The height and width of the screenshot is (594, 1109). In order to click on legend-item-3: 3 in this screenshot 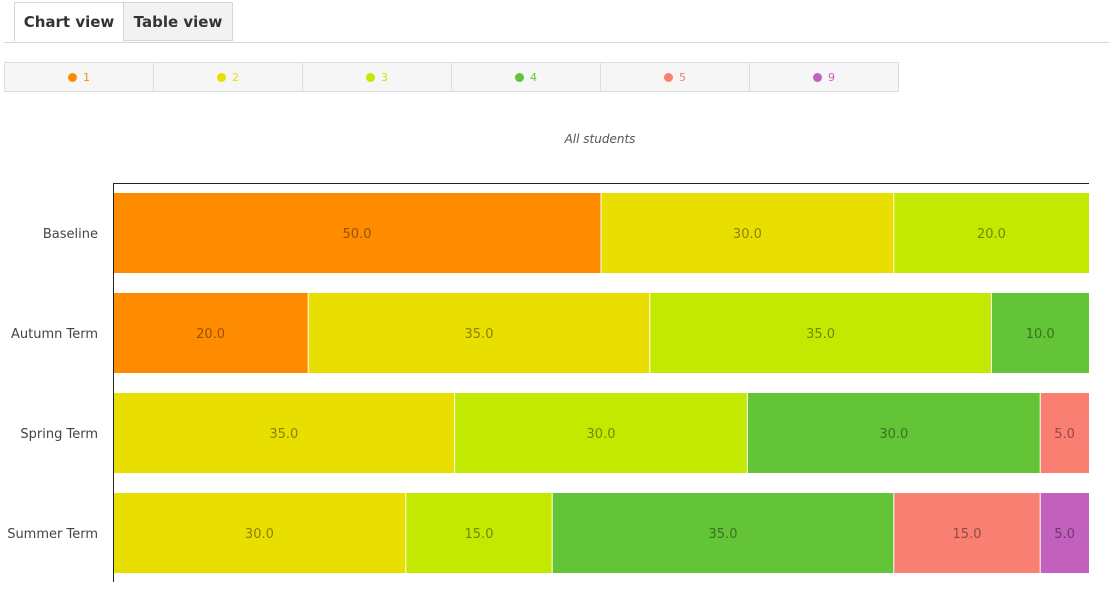, I will do `click(377, 77)`.